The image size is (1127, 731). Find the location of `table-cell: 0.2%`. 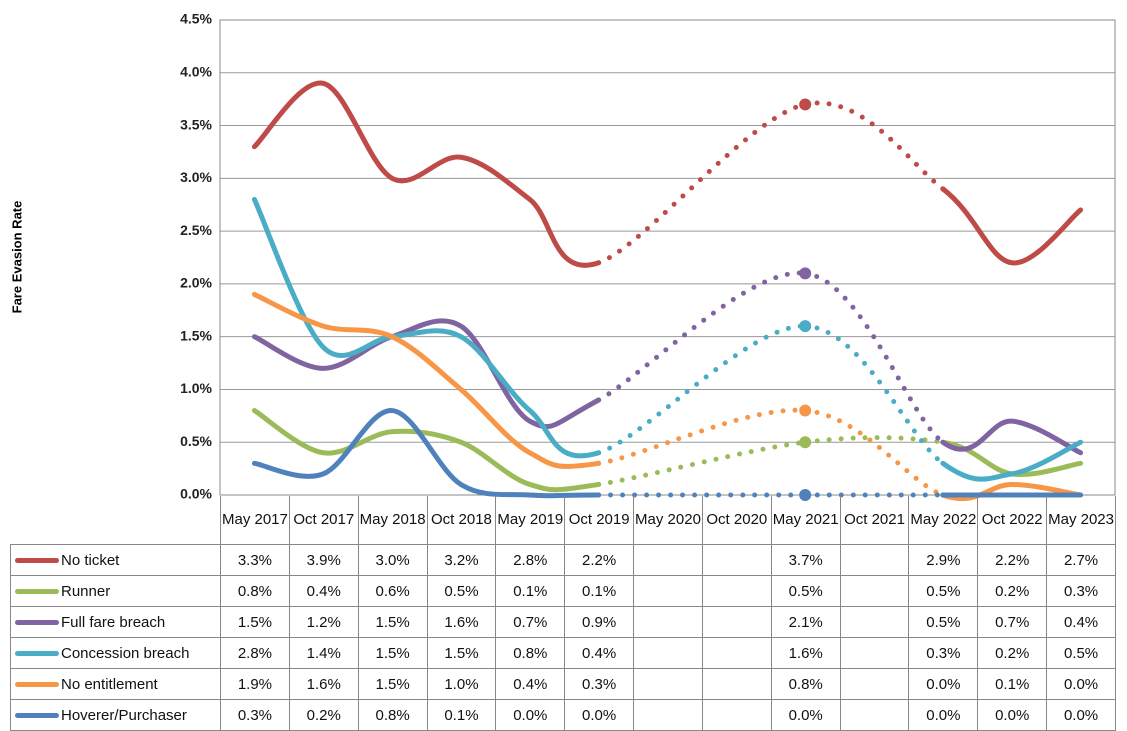

table-cell: 0.2% is located at coordinates (1012, 591).